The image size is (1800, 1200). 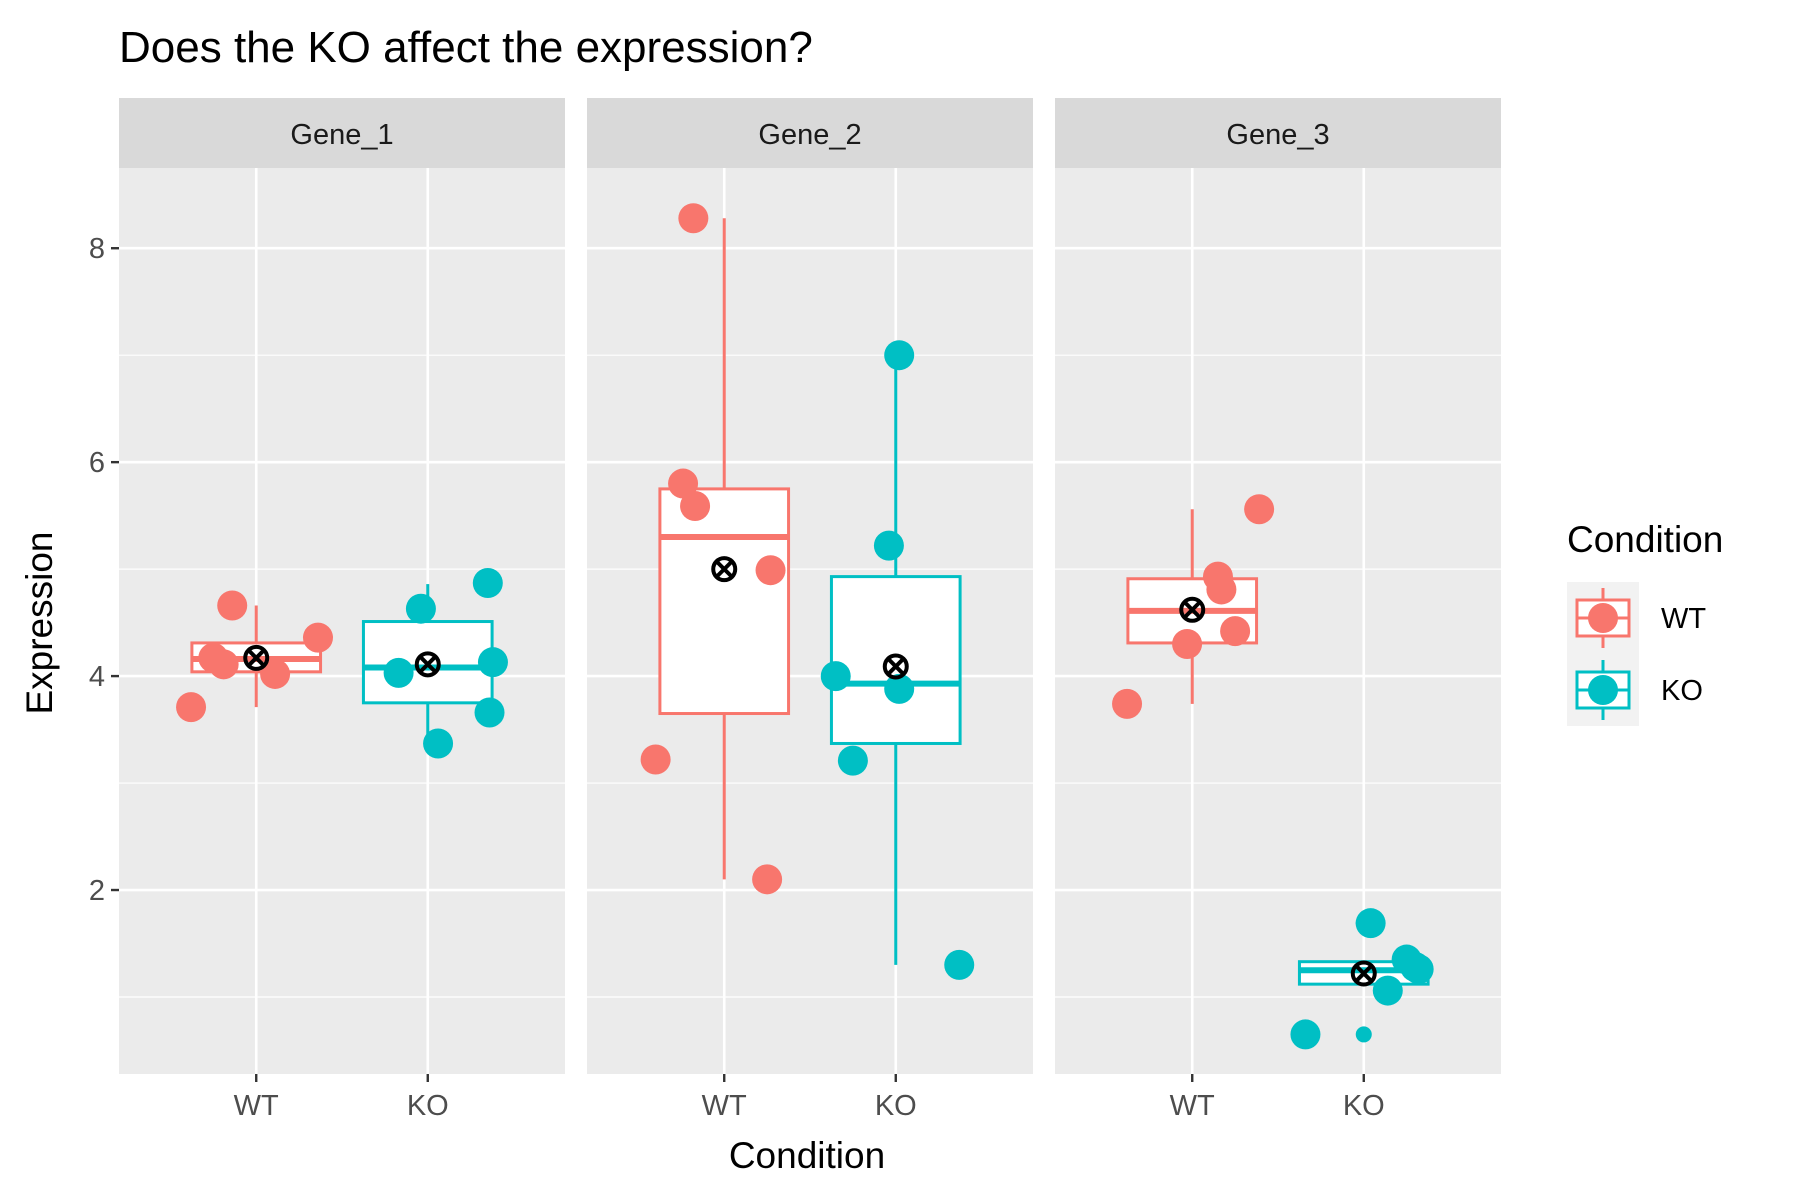 I want to click on boxplot-wt, so click(x=724, y=549).